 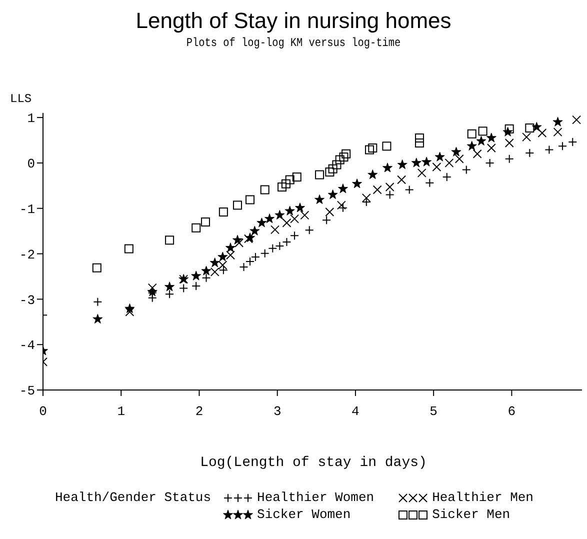 I want to click on x-tick-label: 5, so click(x=434, y=412).